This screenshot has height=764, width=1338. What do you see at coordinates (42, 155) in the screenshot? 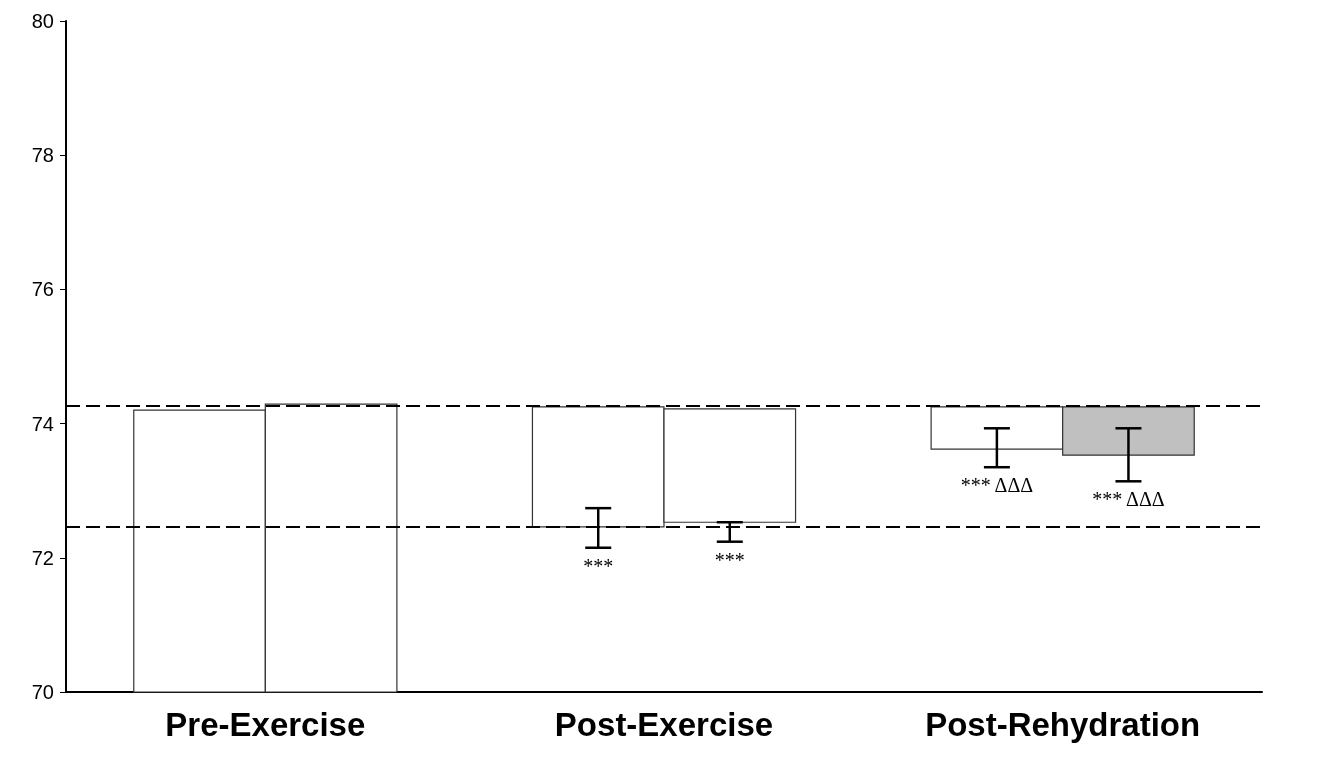
I see `y-tick-label: 78` at bounding box center [42, 155].